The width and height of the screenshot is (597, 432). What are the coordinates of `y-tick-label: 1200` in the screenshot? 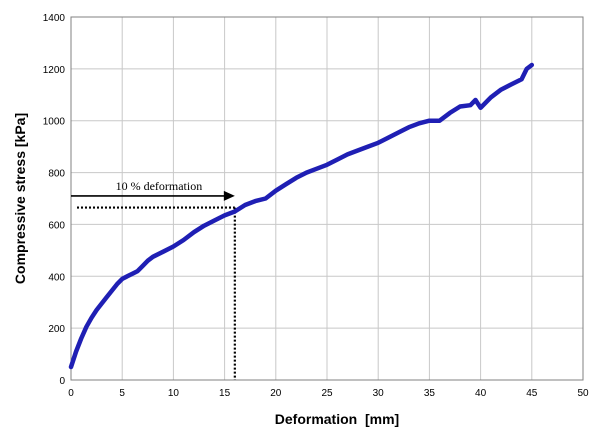 It's located at (54, 70).